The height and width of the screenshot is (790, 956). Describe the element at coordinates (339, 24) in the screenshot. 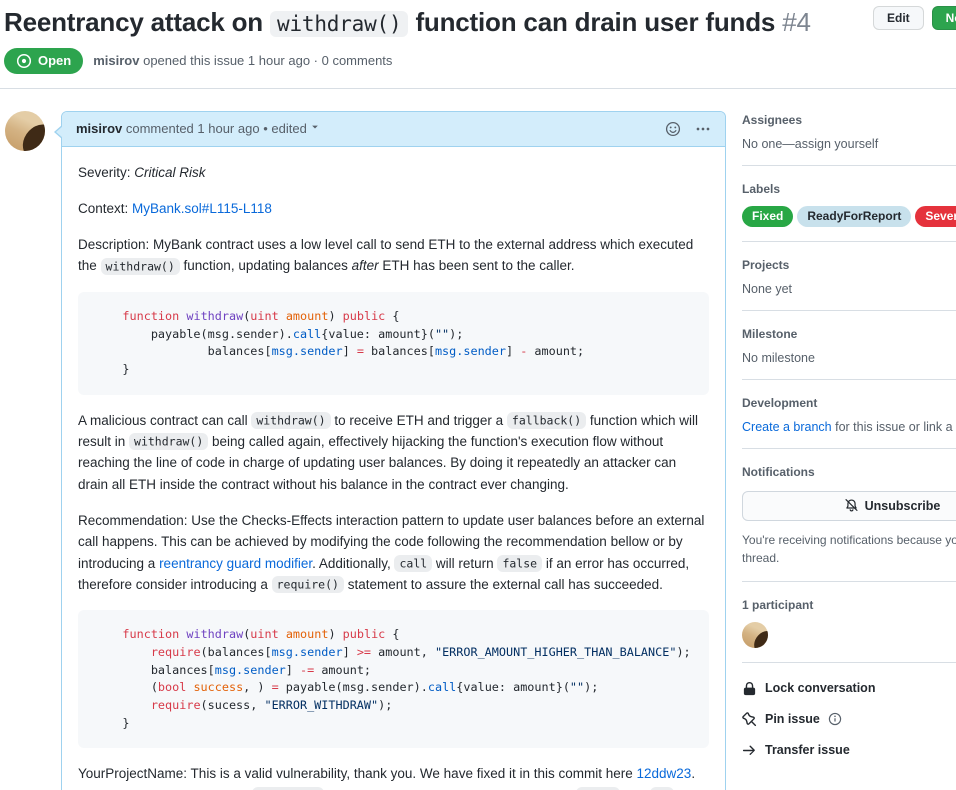

I see `title-code-span: withdraw()` at that location.